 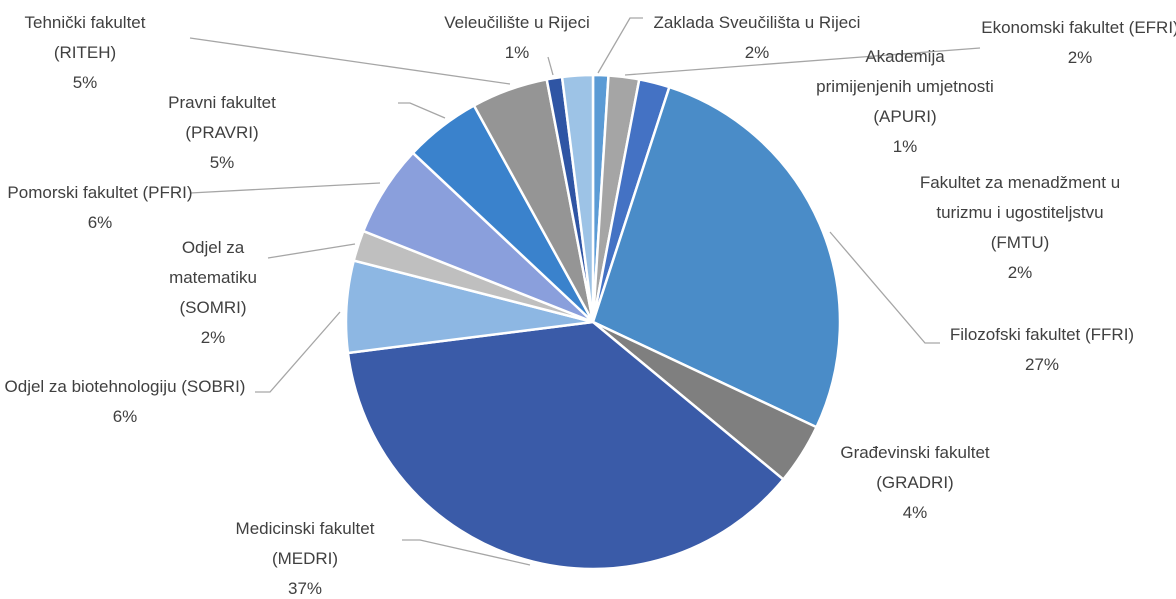 I want to click on data-label: Odjel za matematiku (SOMRI) 2%, so click(x=213, y=293).